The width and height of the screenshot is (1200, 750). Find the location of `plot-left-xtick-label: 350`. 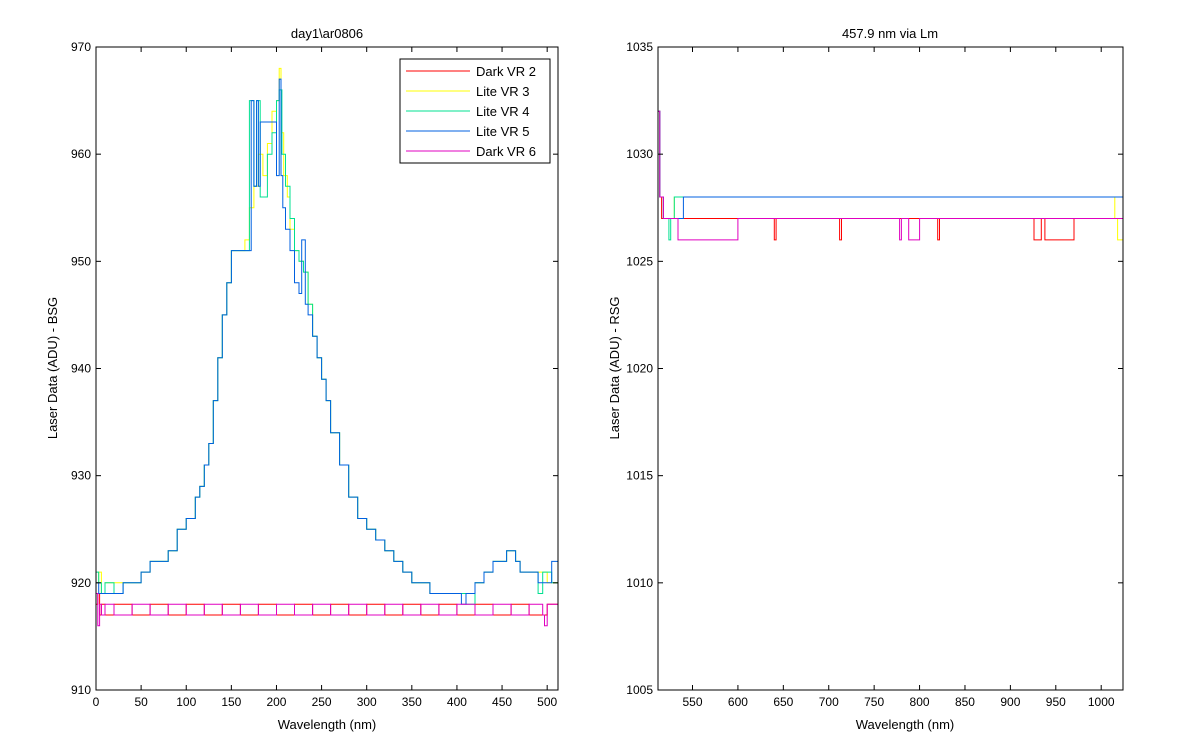

plot-left-xtick-label: 350 is located at coordinates (412, 702).